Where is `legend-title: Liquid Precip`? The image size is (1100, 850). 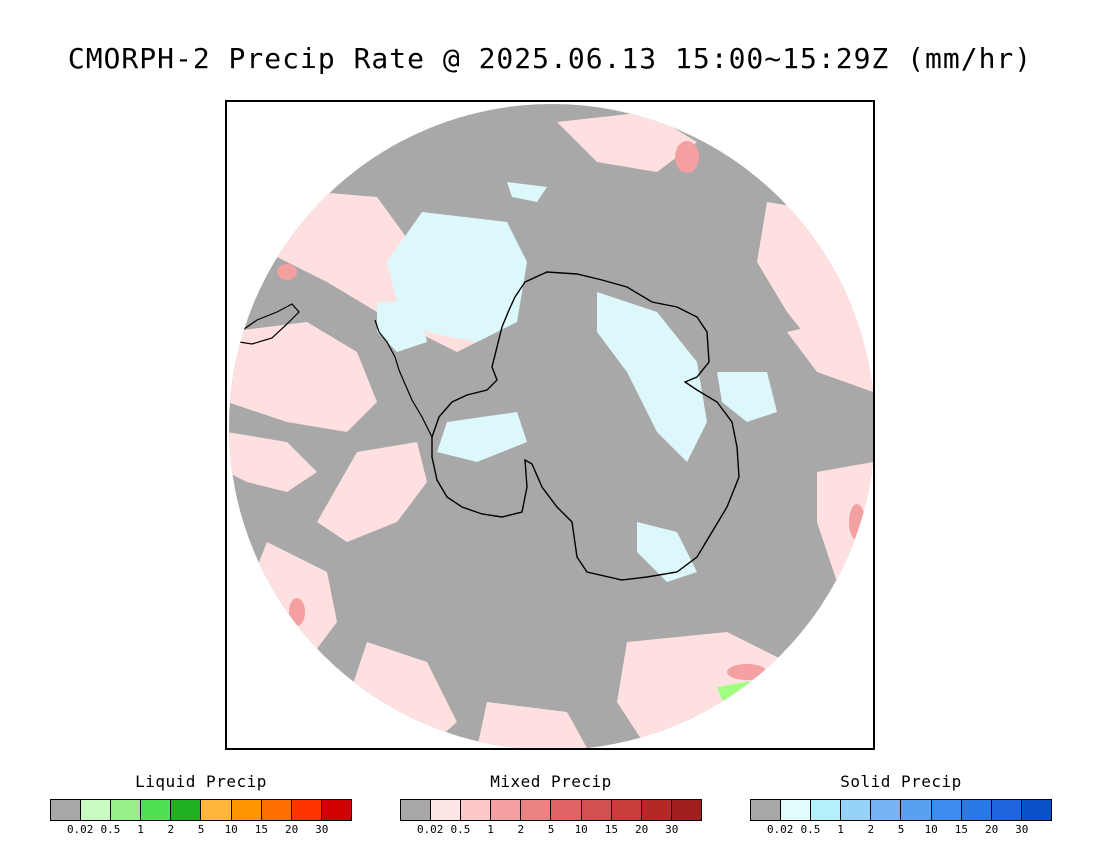
legend-title: Liquid Precip is located at coordinates (201, 781).